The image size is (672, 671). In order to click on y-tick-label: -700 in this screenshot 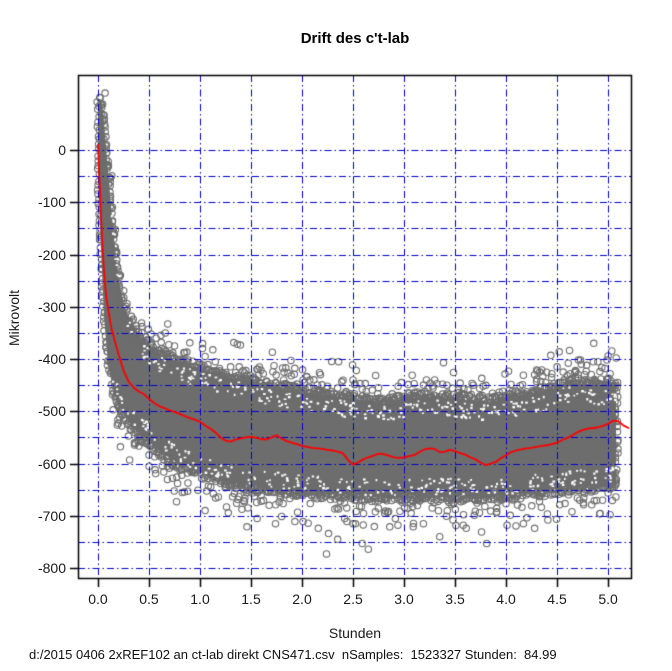, I will do `click(51, 515)`.